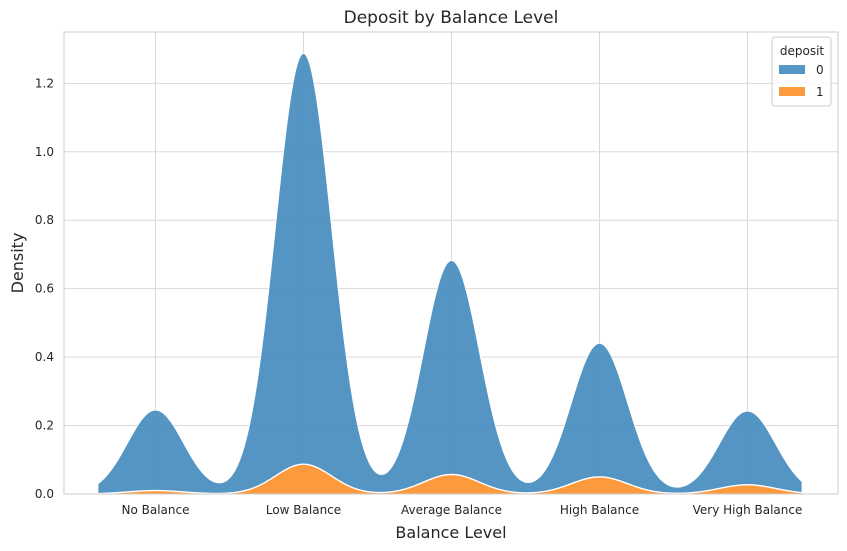 Image resolution: width=847 pixels, height=551 pixels. Describe the element at coordinates (450, 532) in the screenshot. I see `x-axis-label: Balance Level` at that location.